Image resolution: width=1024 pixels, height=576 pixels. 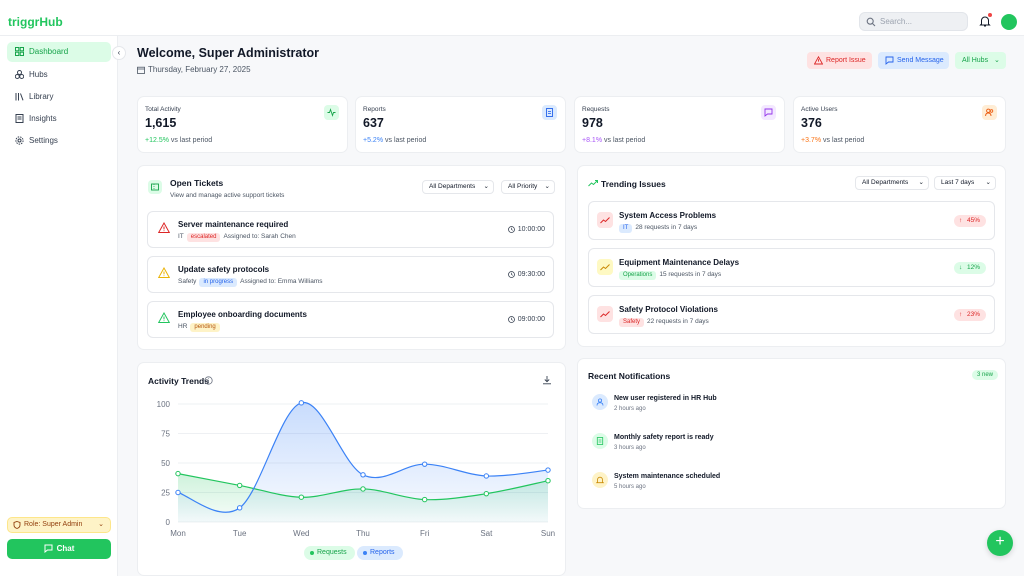 What do you see at coordinates (59, 97) in the screenshot?
I see `sidebar-item-library: Library` at bounding box center [59, 97].